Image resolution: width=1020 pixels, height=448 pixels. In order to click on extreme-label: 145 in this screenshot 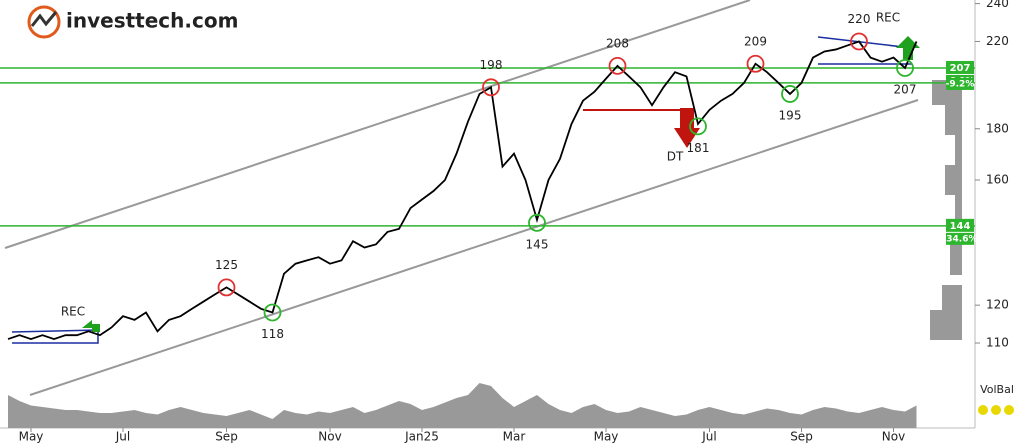, I will do `click(537, 244)`.